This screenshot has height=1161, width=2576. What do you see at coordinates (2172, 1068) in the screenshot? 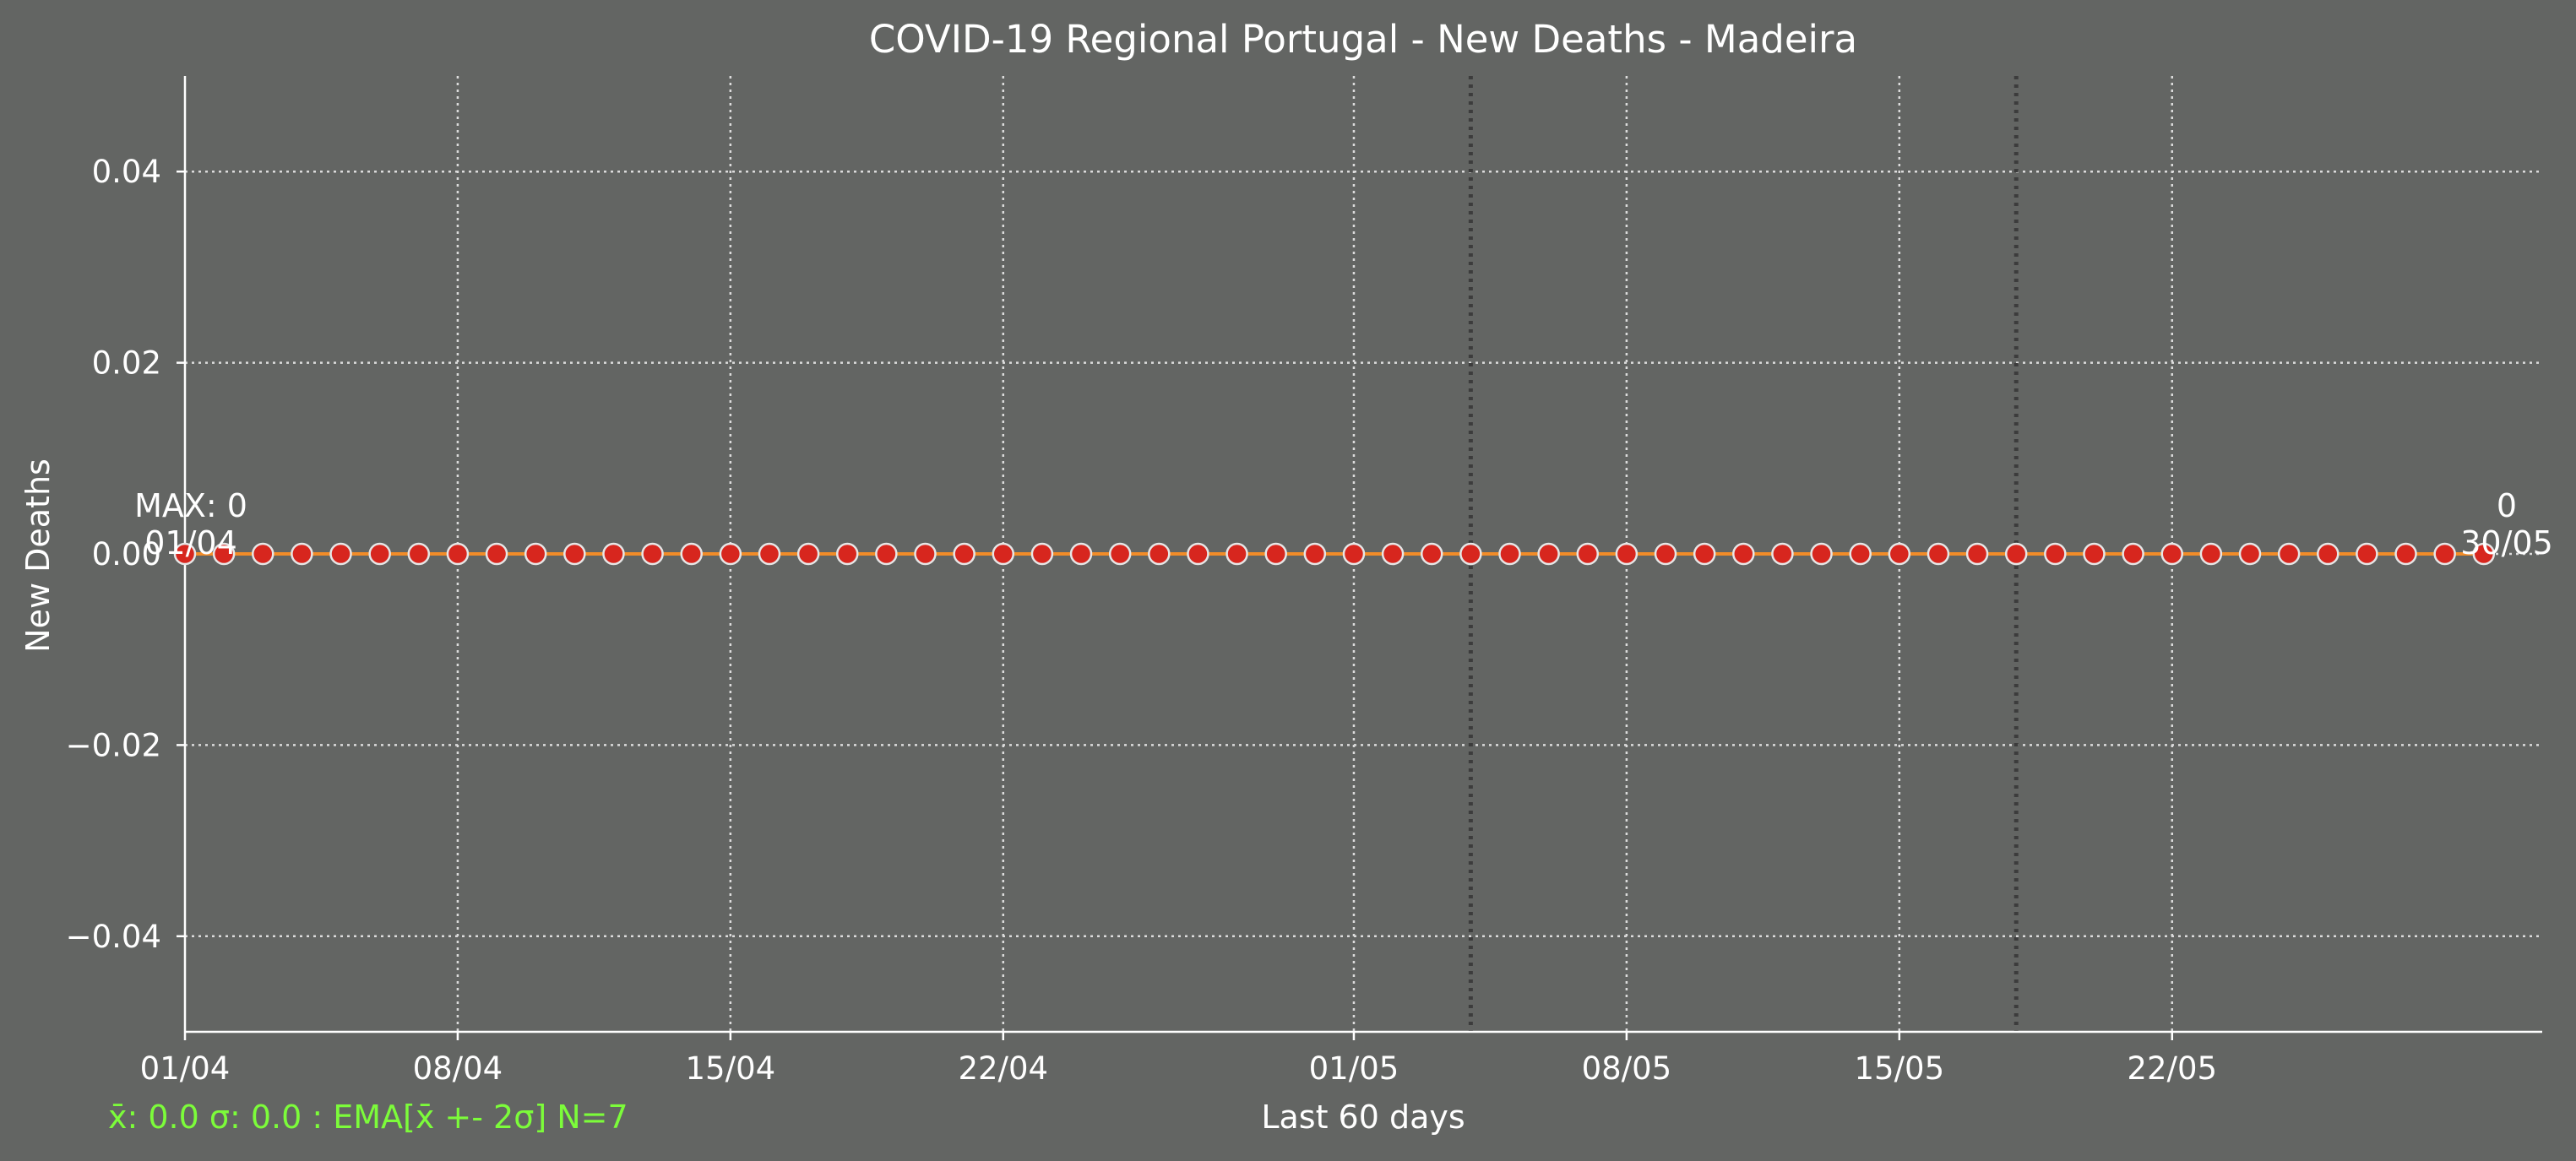
I see `x-tick-label: 22/05` at bounding box center [2172, 1068].